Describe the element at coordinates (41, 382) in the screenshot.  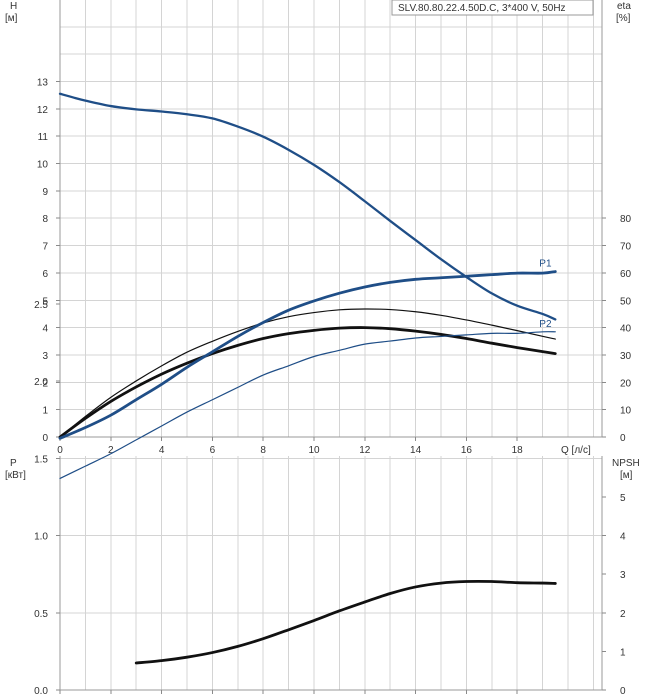
I see `y-tick-label: 2.0` at that location.